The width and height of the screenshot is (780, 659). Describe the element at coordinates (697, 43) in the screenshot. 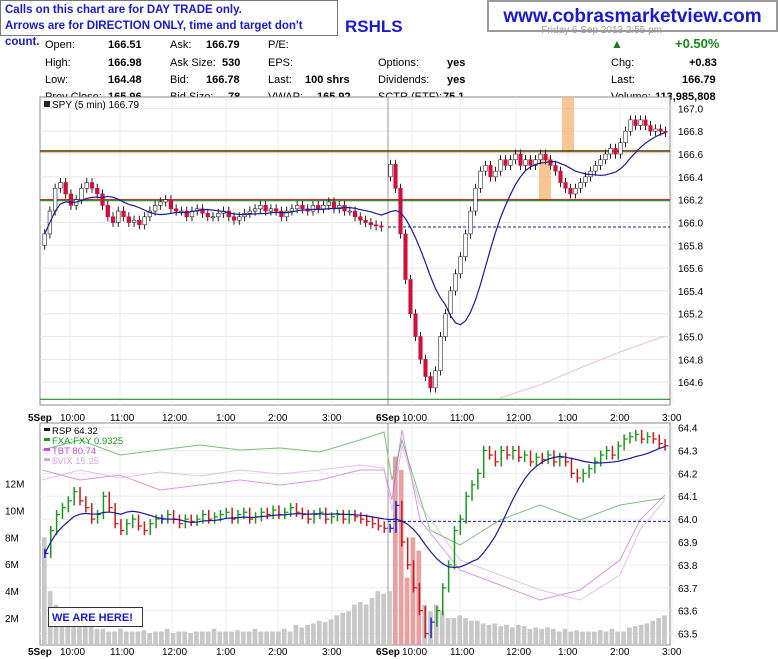

I see `percent-change: +0.50%` at that location.